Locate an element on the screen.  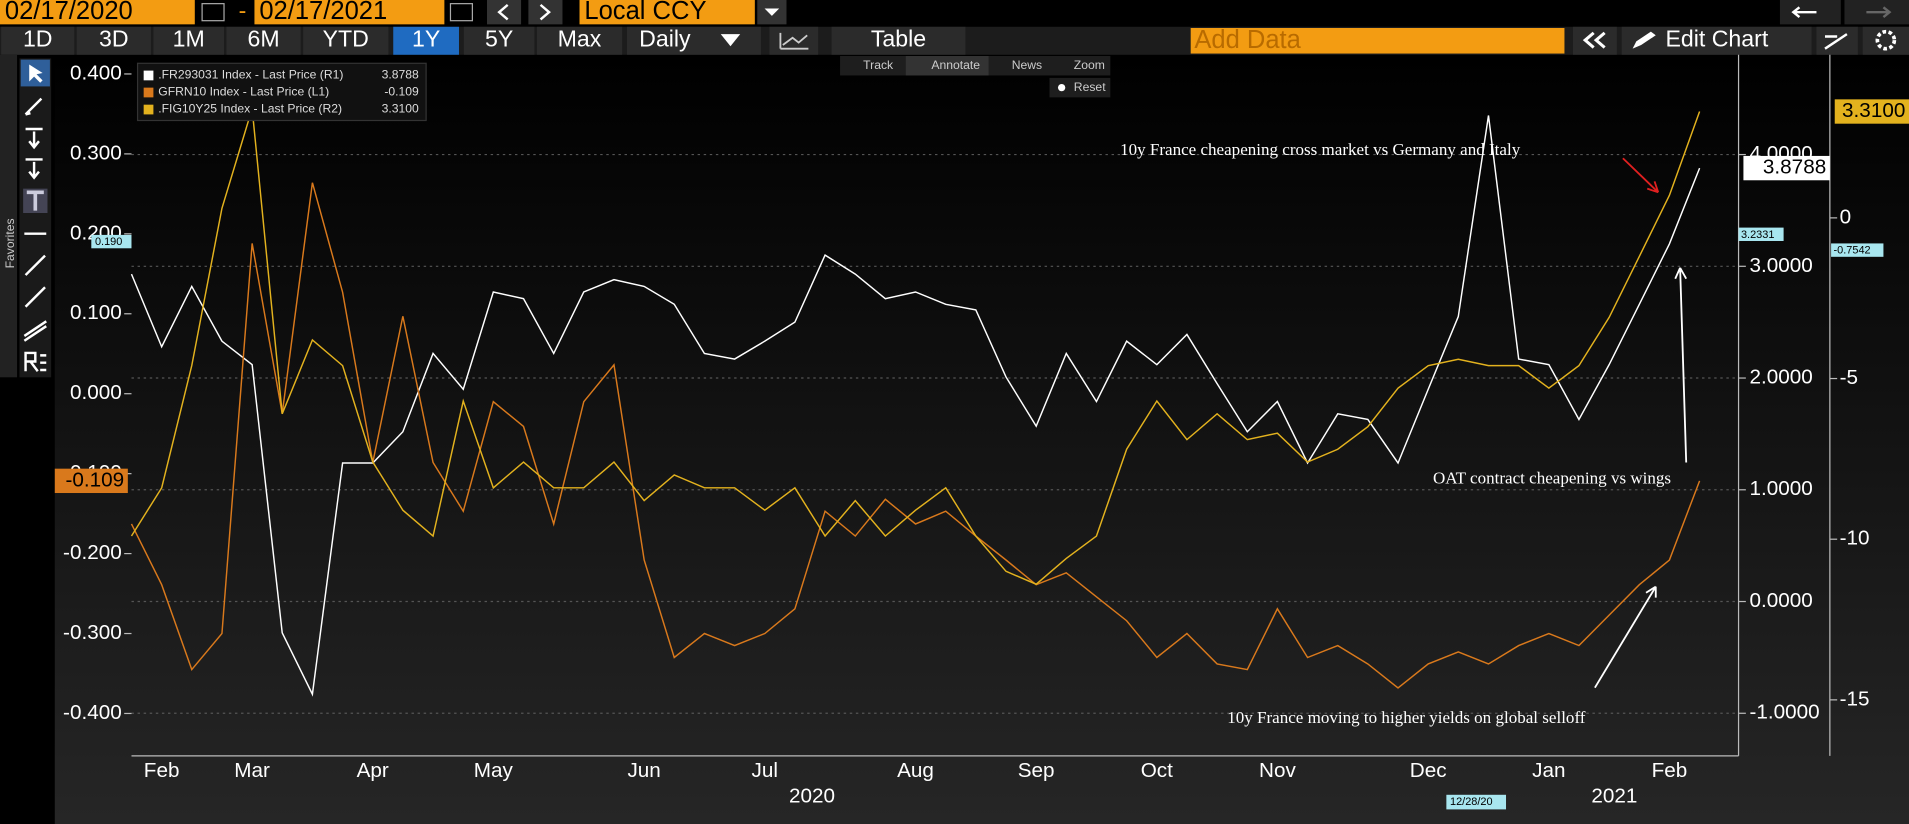
y-tick-label: -0.400 is located at coordinates (92, 712).